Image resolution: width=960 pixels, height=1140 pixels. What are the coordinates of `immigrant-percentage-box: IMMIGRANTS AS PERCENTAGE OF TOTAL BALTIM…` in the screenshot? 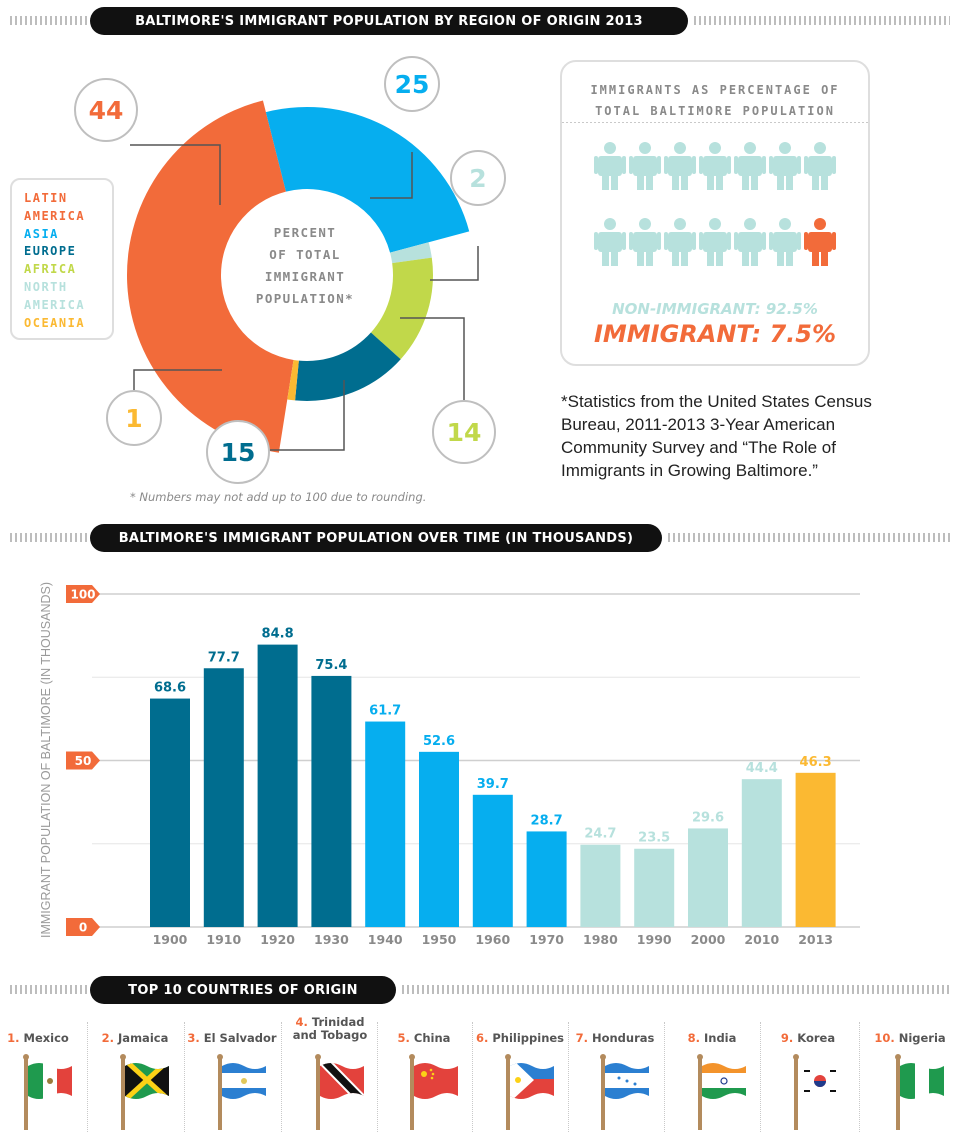 It's located at (715, 213).